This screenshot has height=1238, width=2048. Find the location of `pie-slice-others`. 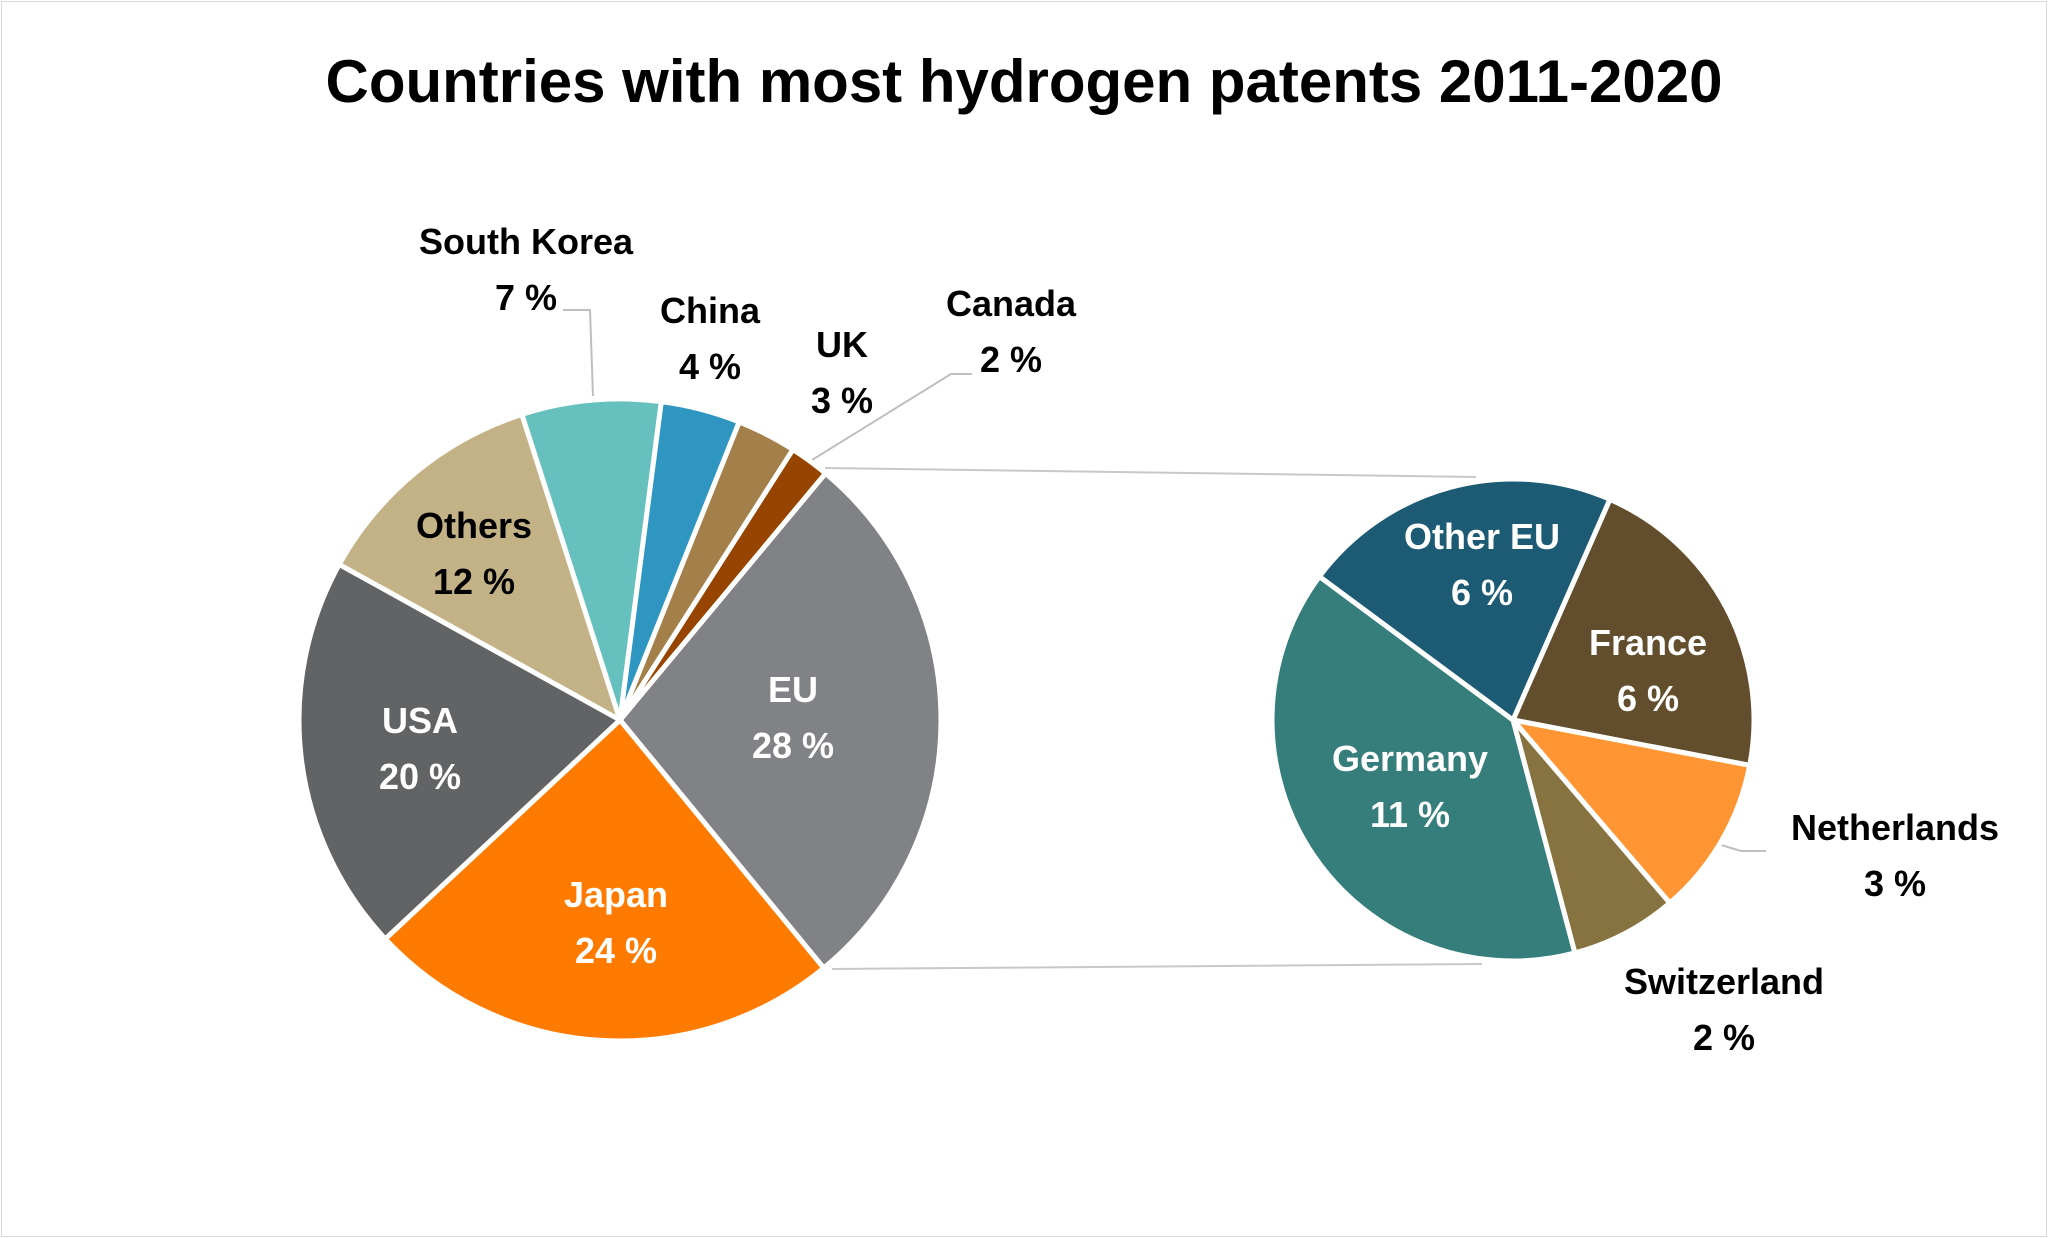

pie-slice-others is located at coordinates (479, 567).